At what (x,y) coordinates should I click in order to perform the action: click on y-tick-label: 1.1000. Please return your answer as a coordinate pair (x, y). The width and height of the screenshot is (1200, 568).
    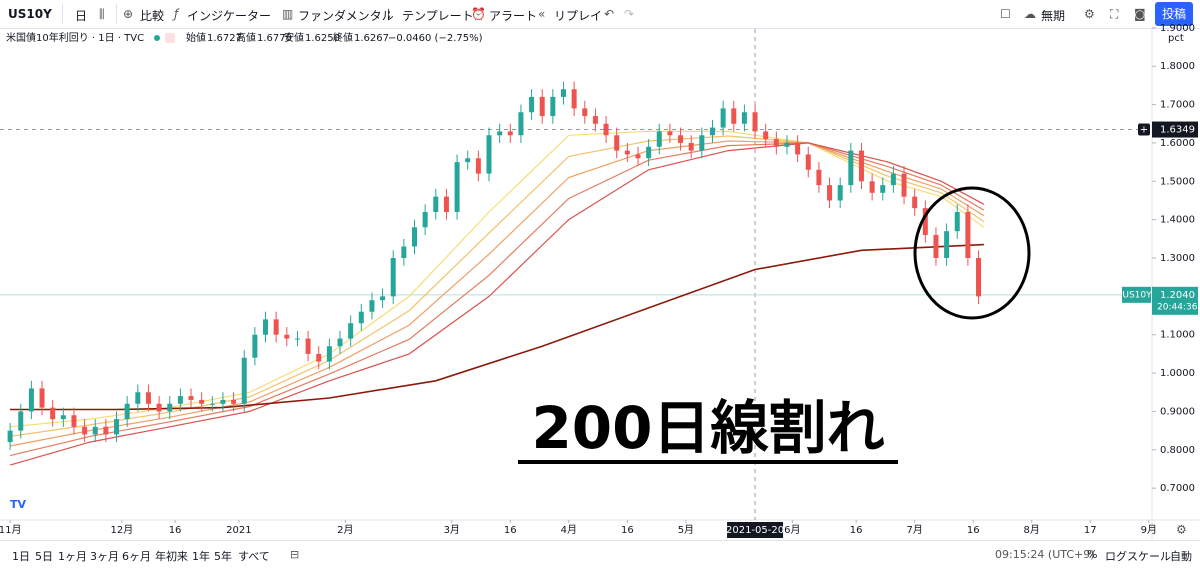
    Looking at the image, I should click on (1177, 335).